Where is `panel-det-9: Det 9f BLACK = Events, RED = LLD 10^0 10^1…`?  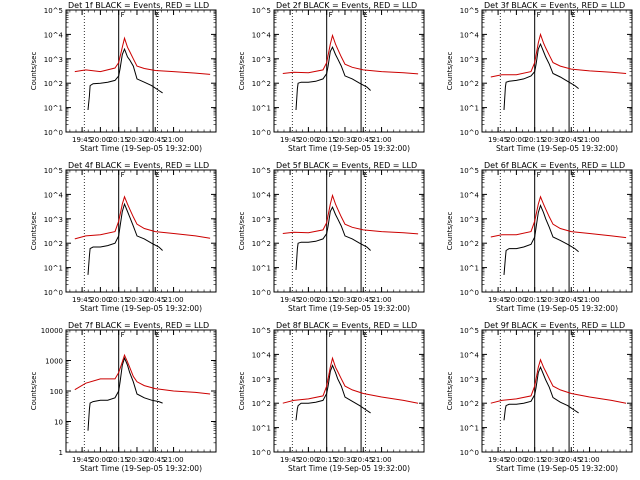 panel-det-9: Det 9f BLACK = Events, RED = LLD 10^0 10^1… is located at coordinates (539, 397).